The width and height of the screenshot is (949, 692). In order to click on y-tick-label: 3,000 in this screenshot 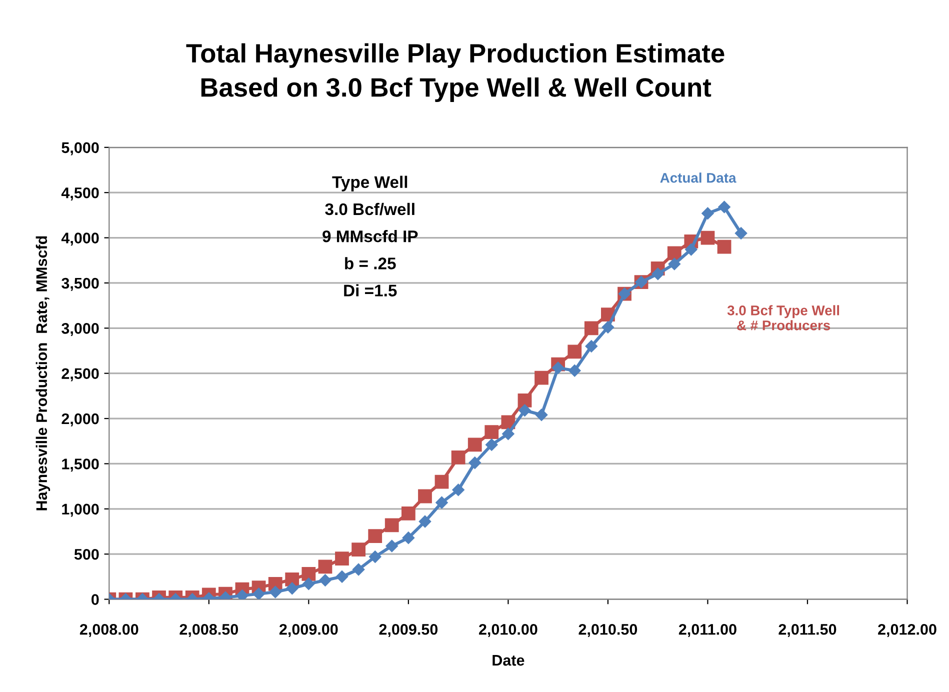, I will do `click(80, 329)`.